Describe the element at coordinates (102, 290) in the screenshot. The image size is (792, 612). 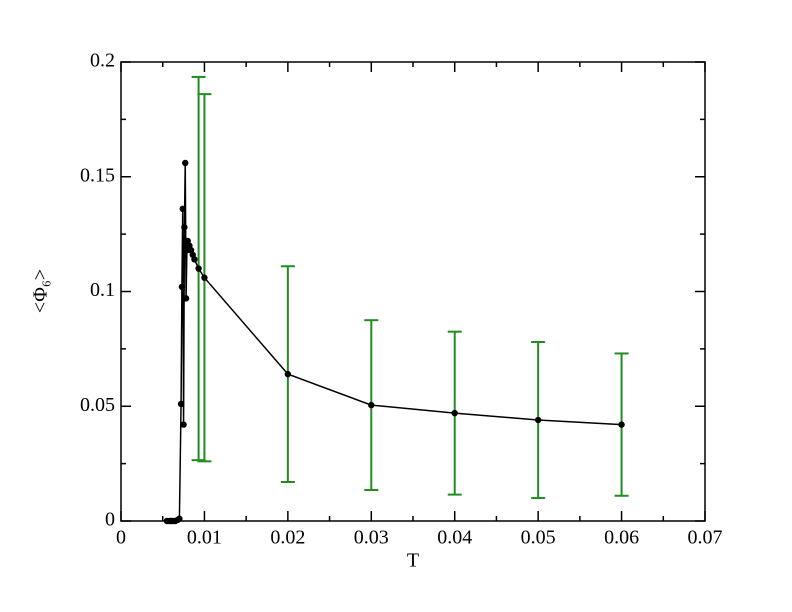
I see `y-tick-label: 0.1` at that location.